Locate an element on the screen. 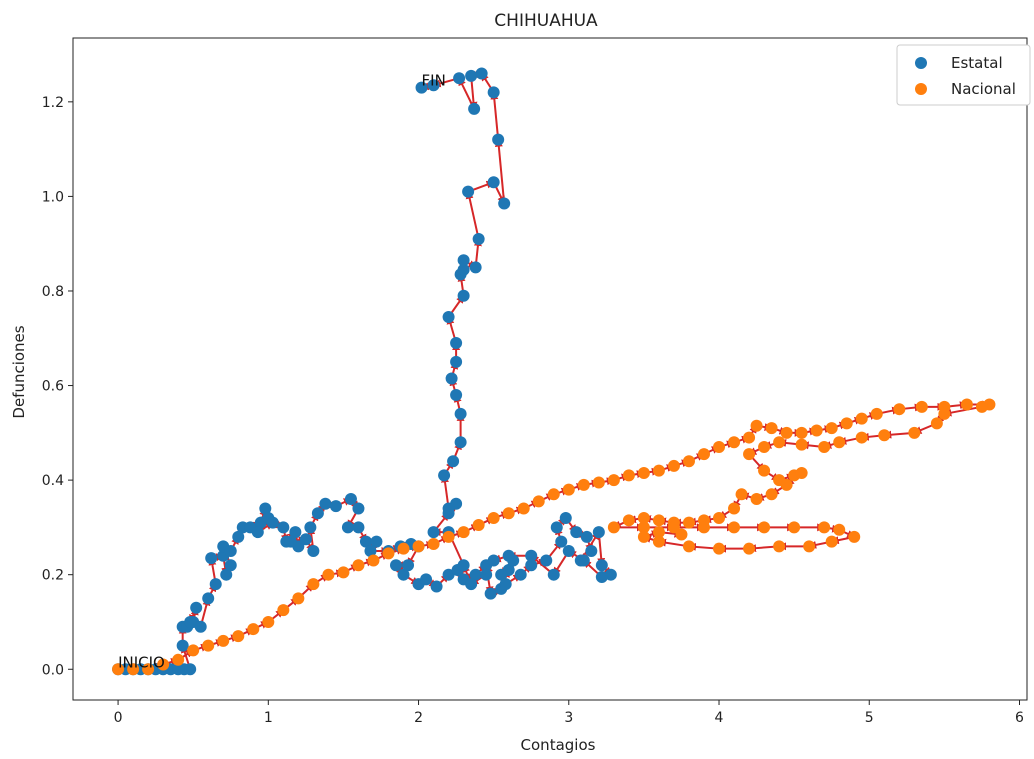 This screenshot has height=759, width=1034. annotation-label: INICIO is located at coordinates (141, 662).